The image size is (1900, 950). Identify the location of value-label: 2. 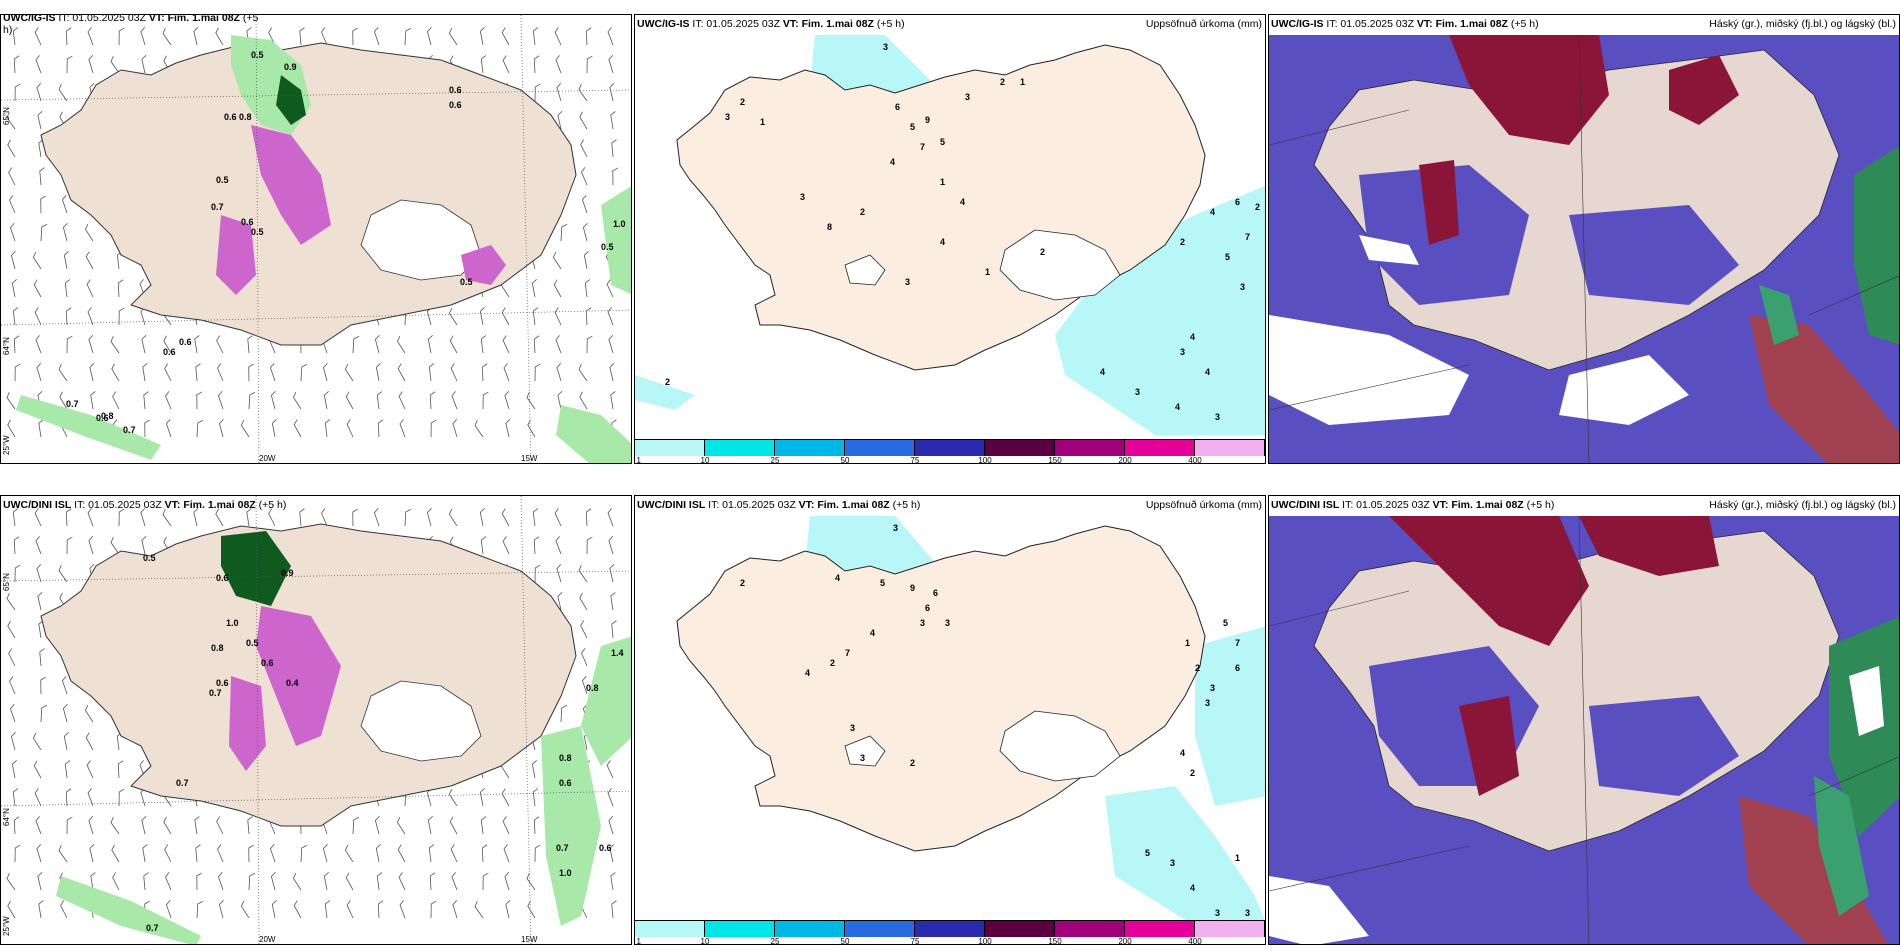
(1182, 242).